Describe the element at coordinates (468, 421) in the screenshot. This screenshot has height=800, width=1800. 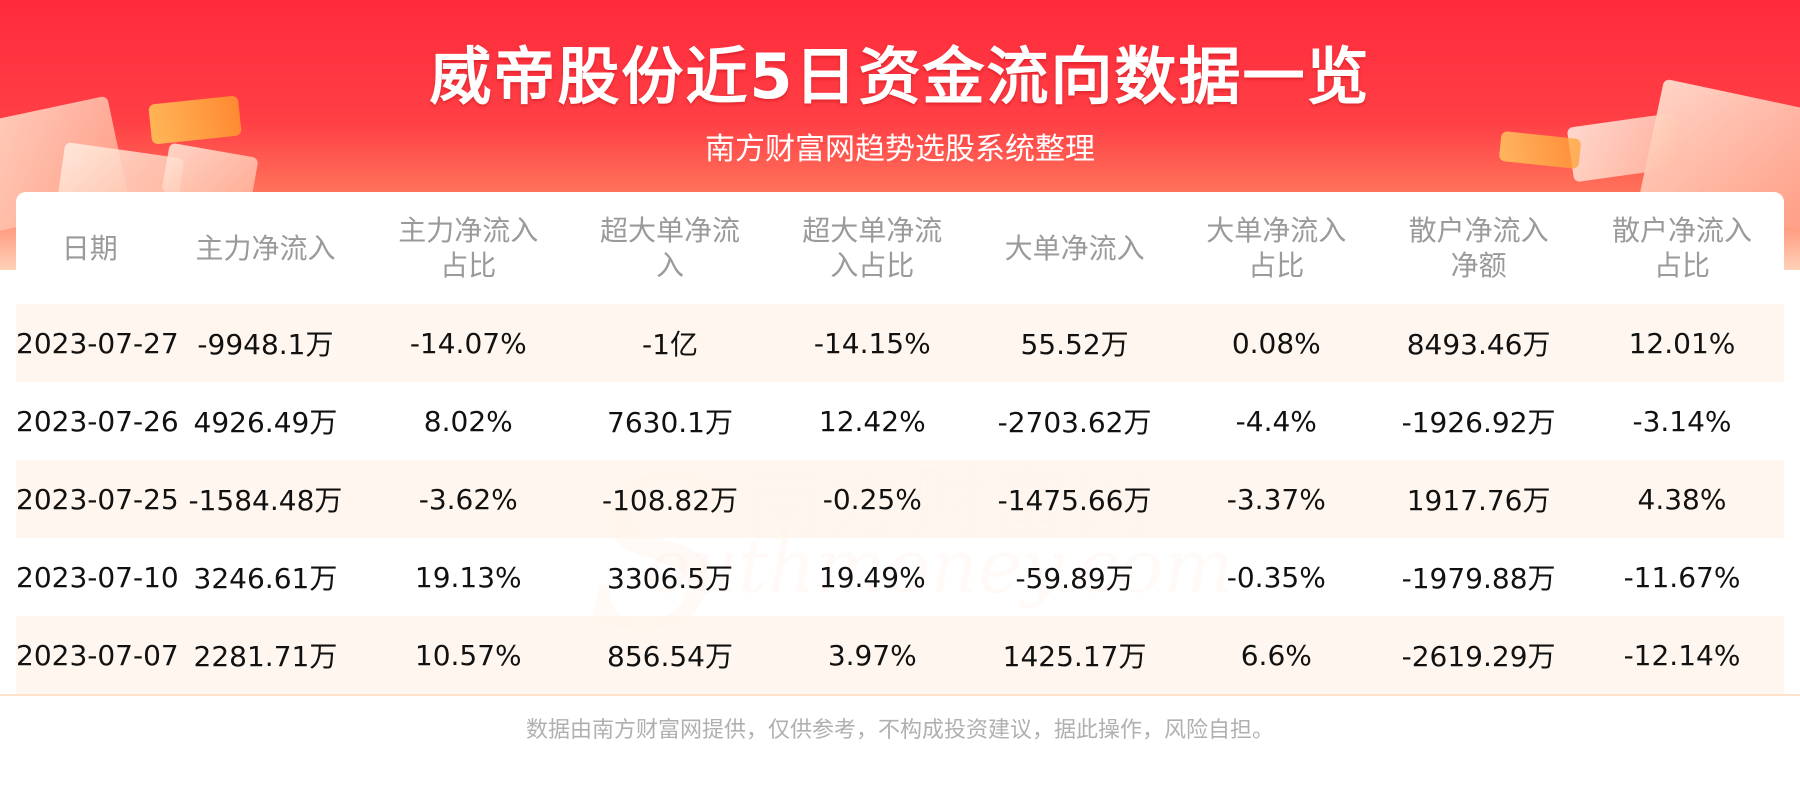
I see `value-cell: 8.02%` at that location.